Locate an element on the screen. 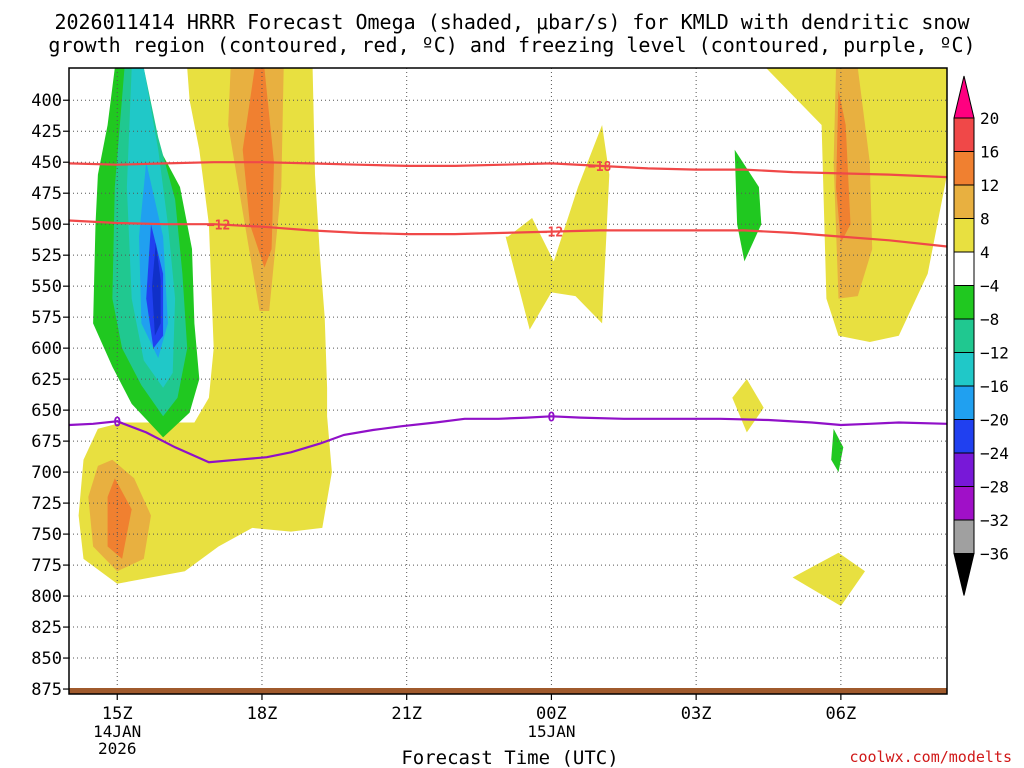 This screenshot has width=1024, height=768. y-tick-label: 675 is located at coordinates (46, 442).